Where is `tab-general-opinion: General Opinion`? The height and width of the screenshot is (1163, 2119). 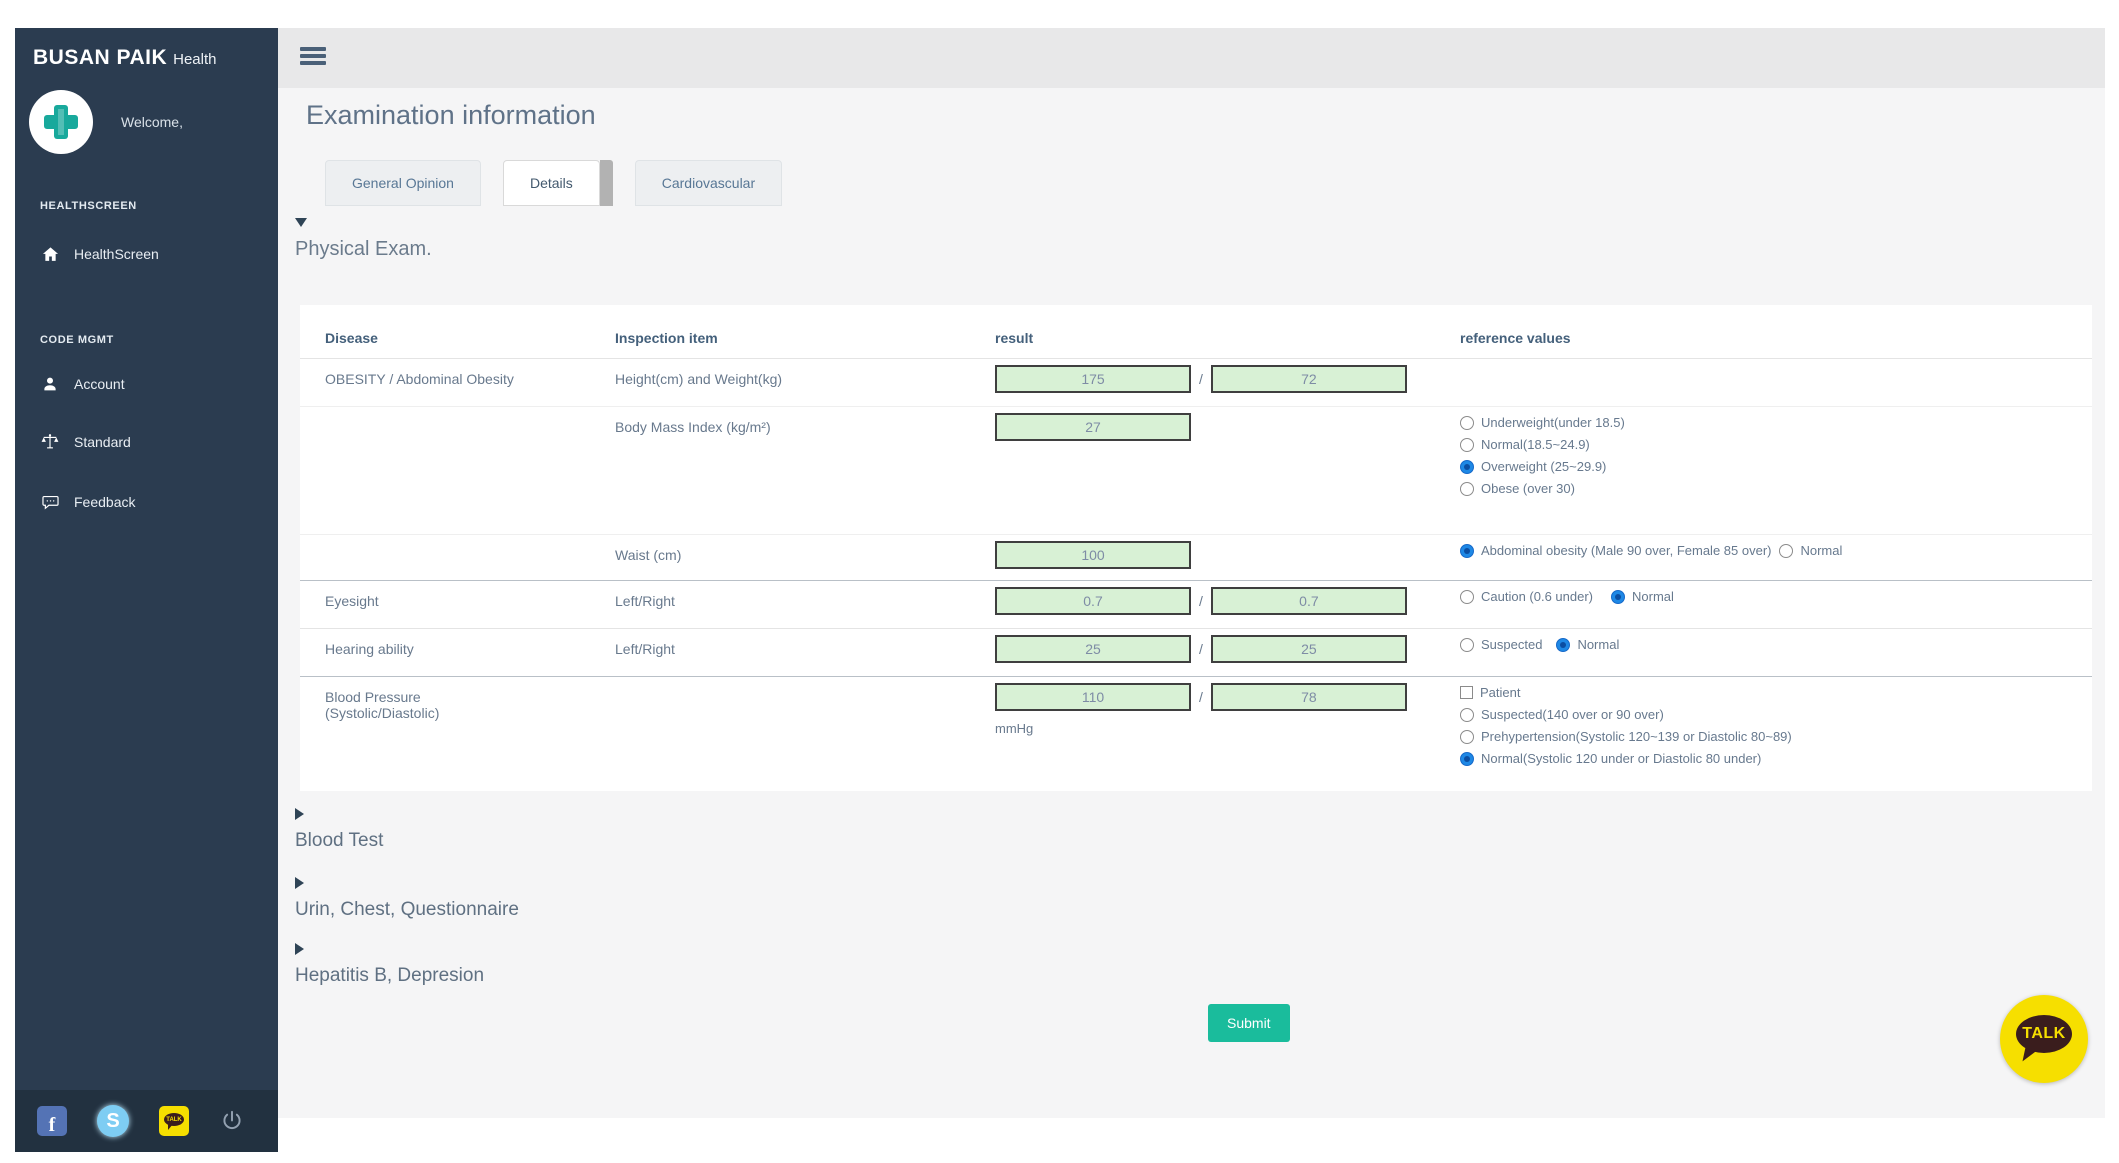 tab-general-opinion: General Opinion is located at coordinates (403, 183).